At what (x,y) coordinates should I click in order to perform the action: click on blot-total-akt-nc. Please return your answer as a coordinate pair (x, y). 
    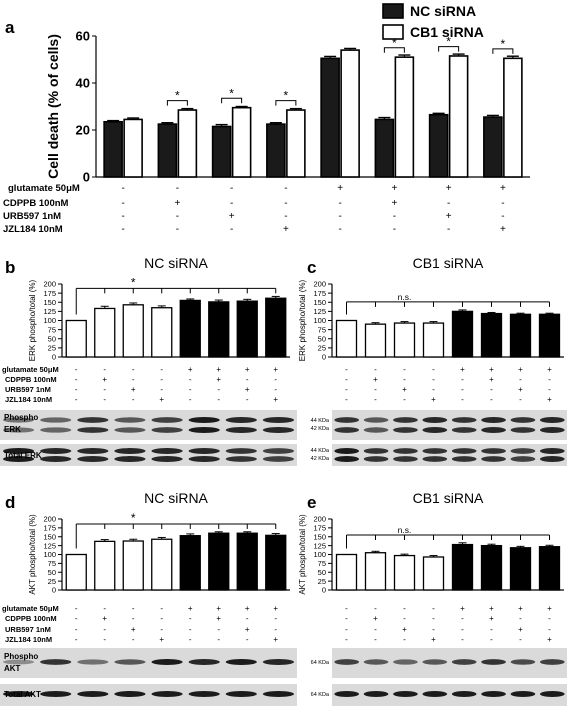
    Looking at the image, I should click on (148, 695).